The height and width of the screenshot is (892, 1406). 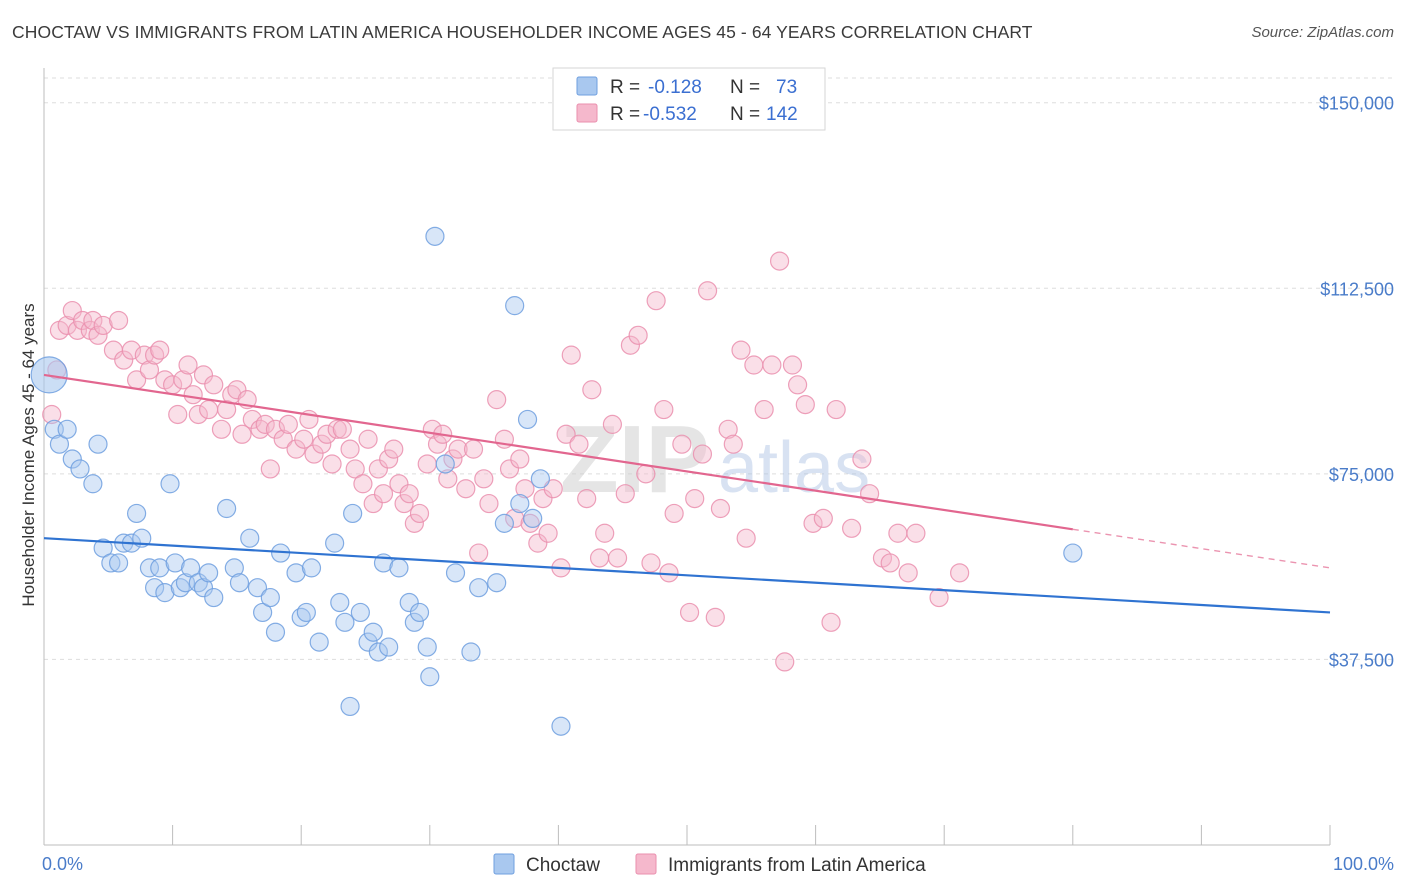 What do you see at coordinates (782, 114) in the screenshot?
I see `stats-n-value-immigrants: 142` at bounding box center [782, 114].